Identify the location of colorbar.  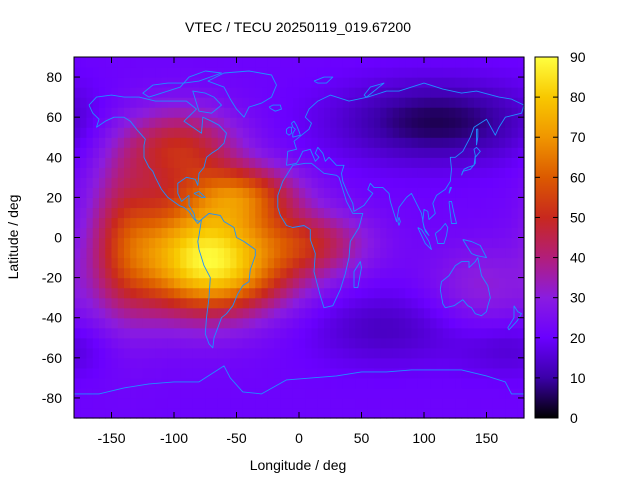
(546, 237).